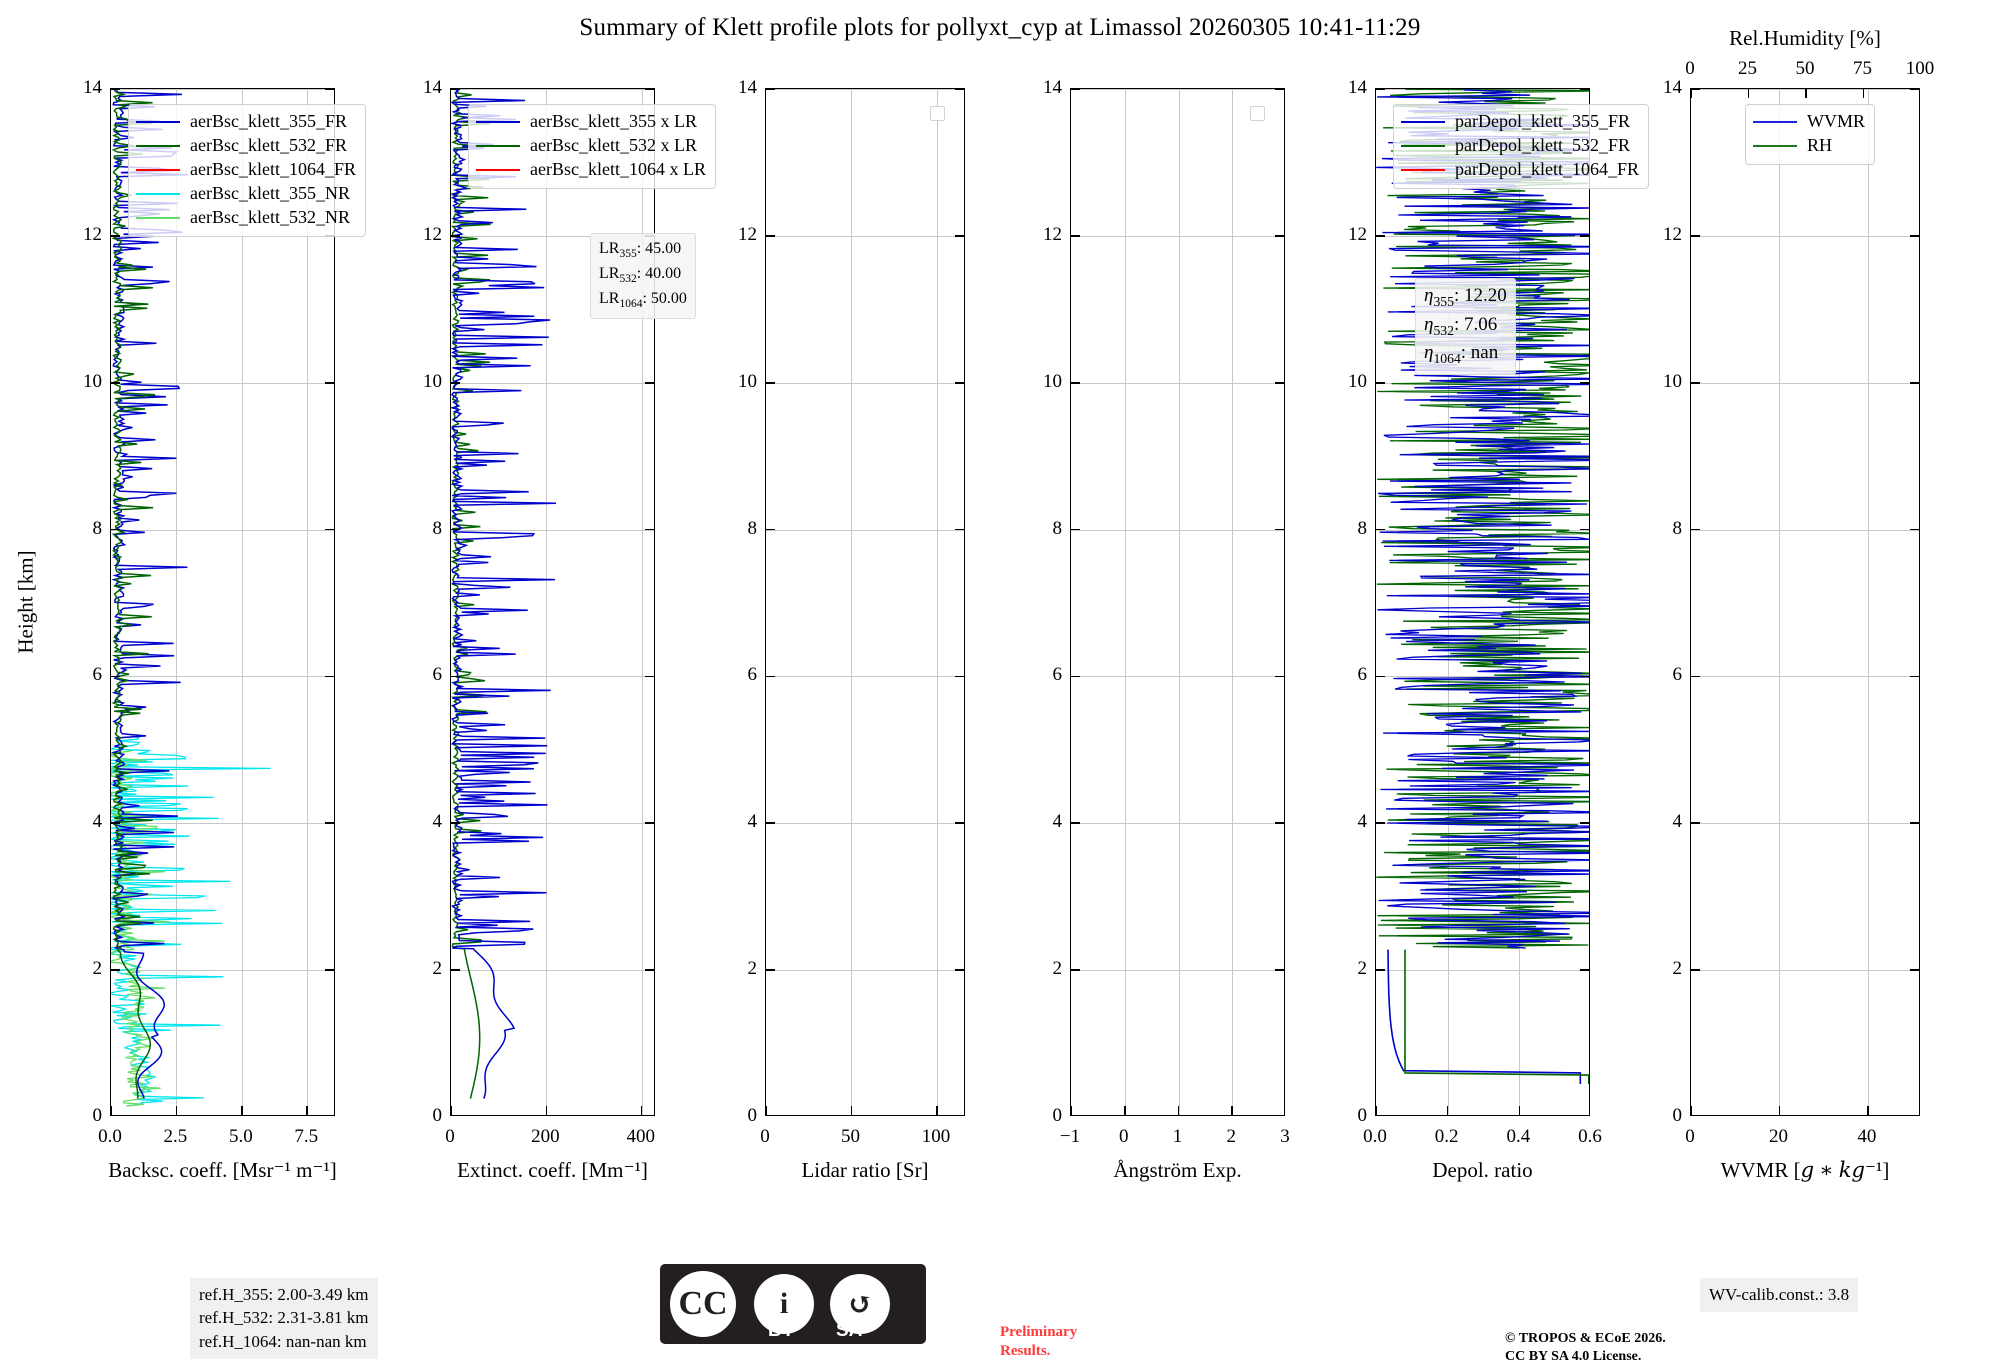  Describe the element at coordinates (246, 122) in the screenshot. I see `legend-item: aerBsc_klett_355_FR` at that location.